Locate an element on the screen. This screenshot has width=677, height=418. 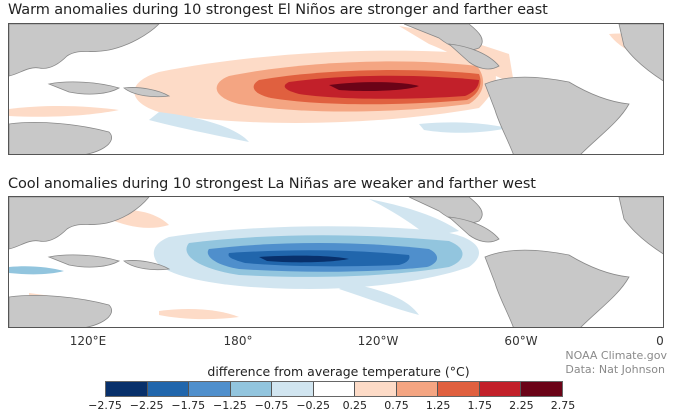
colorbar-tick-6: 0.25 is located at coordinates (355, 405).